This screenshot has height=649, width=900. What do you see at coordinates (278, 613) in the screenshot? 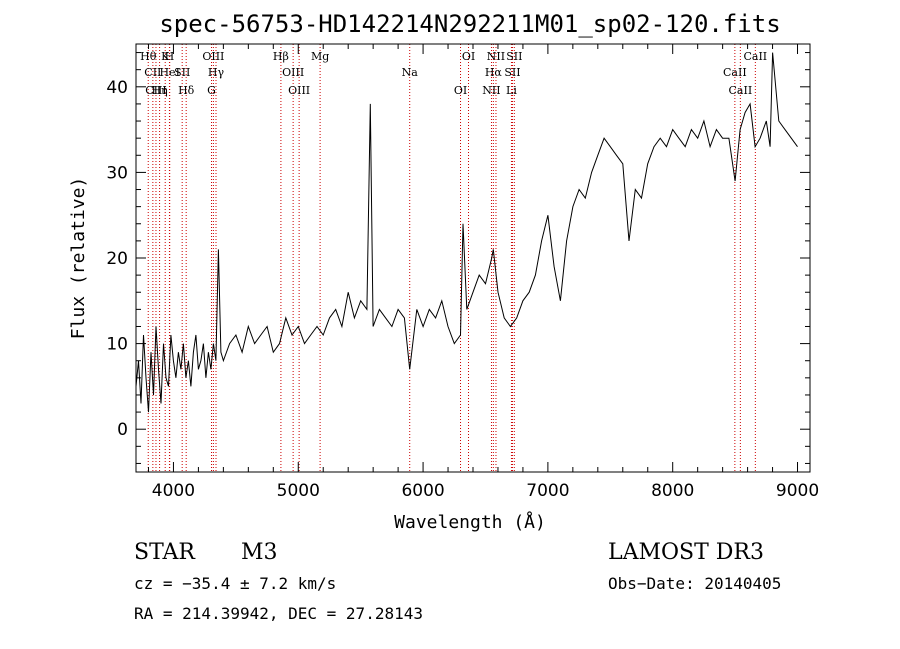
I see `coordinates: RA = 214.39942, DEC = 27.28143` at bounding box center [278, 613].